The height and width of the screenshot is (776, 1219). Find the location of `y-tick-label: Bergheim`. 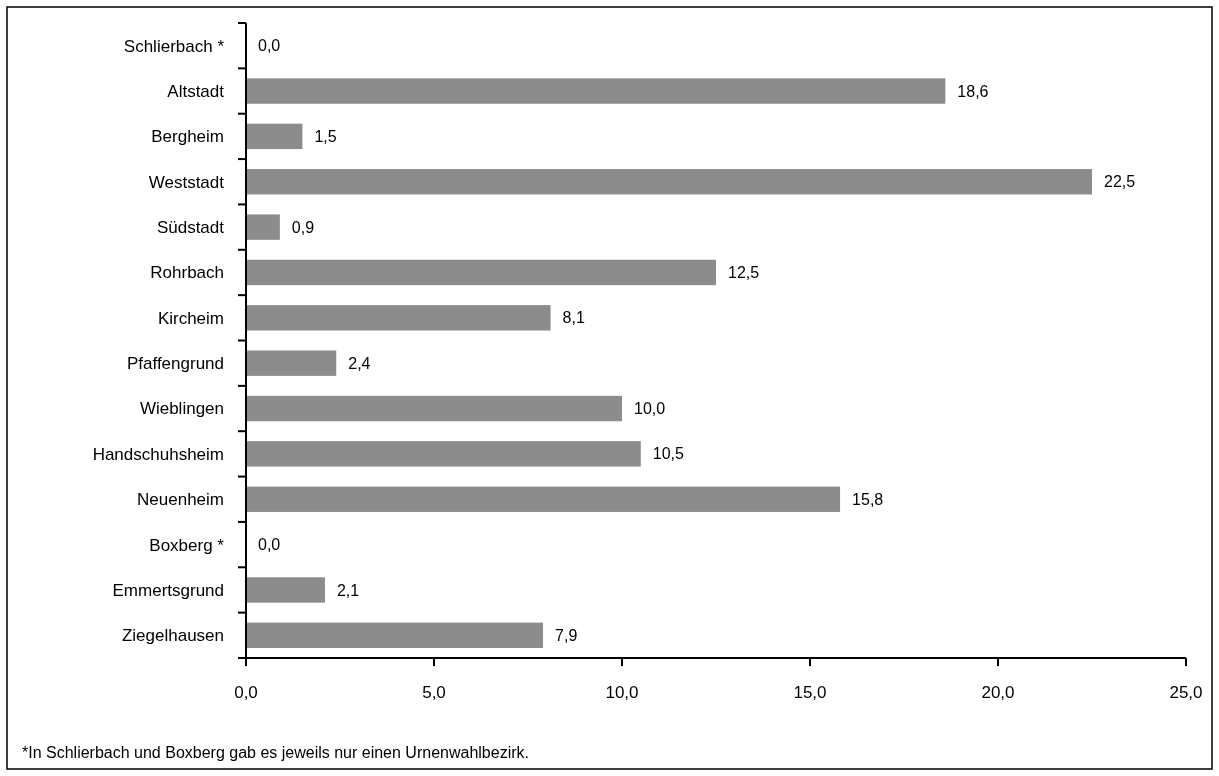

y-tick-label: Bergheim is located at coordinates (187, 137).